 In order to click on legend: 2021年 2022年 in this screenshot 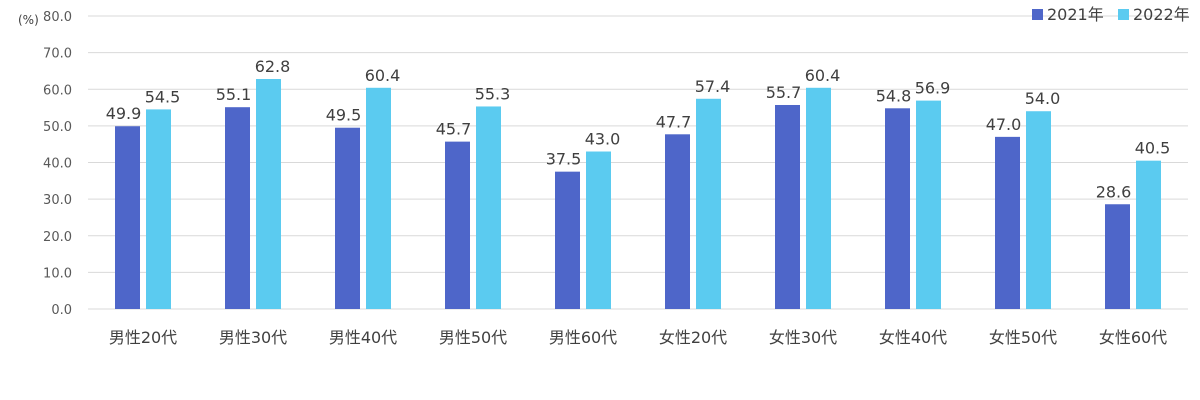, I will do `click(1111, 14)`.